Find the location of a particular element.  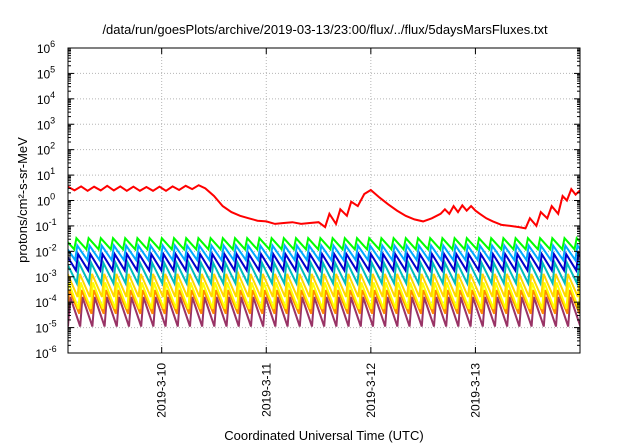

y-tick-label: 10¹ is located at coordinates (46, 174).